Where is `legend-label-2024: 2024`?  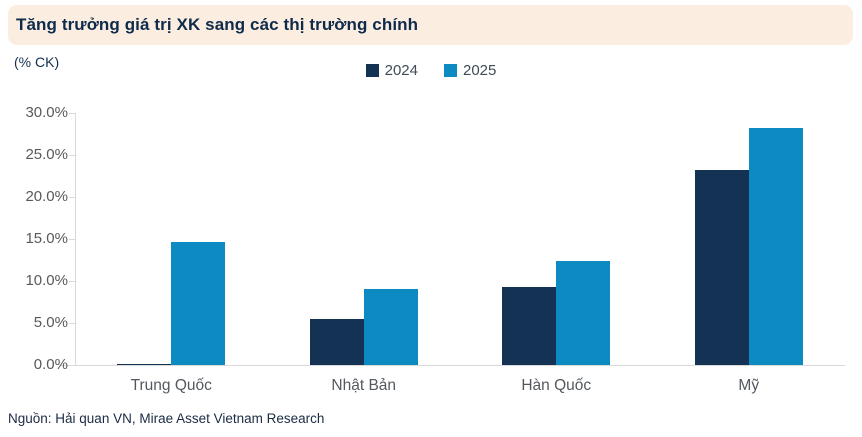
legend-label-2024: 2024 is located at coordinates (401, 70).